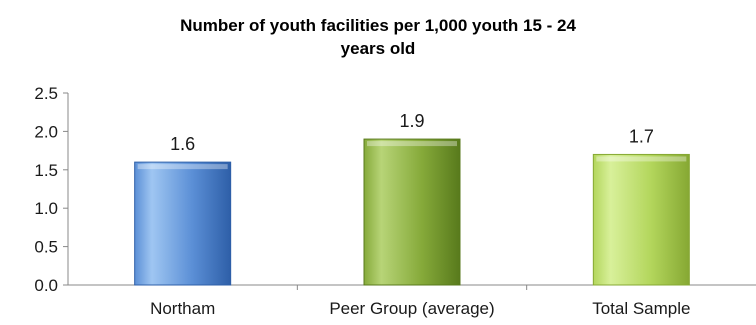  I want to click on category-label-1: Peer Group (average), so click(411, 308).